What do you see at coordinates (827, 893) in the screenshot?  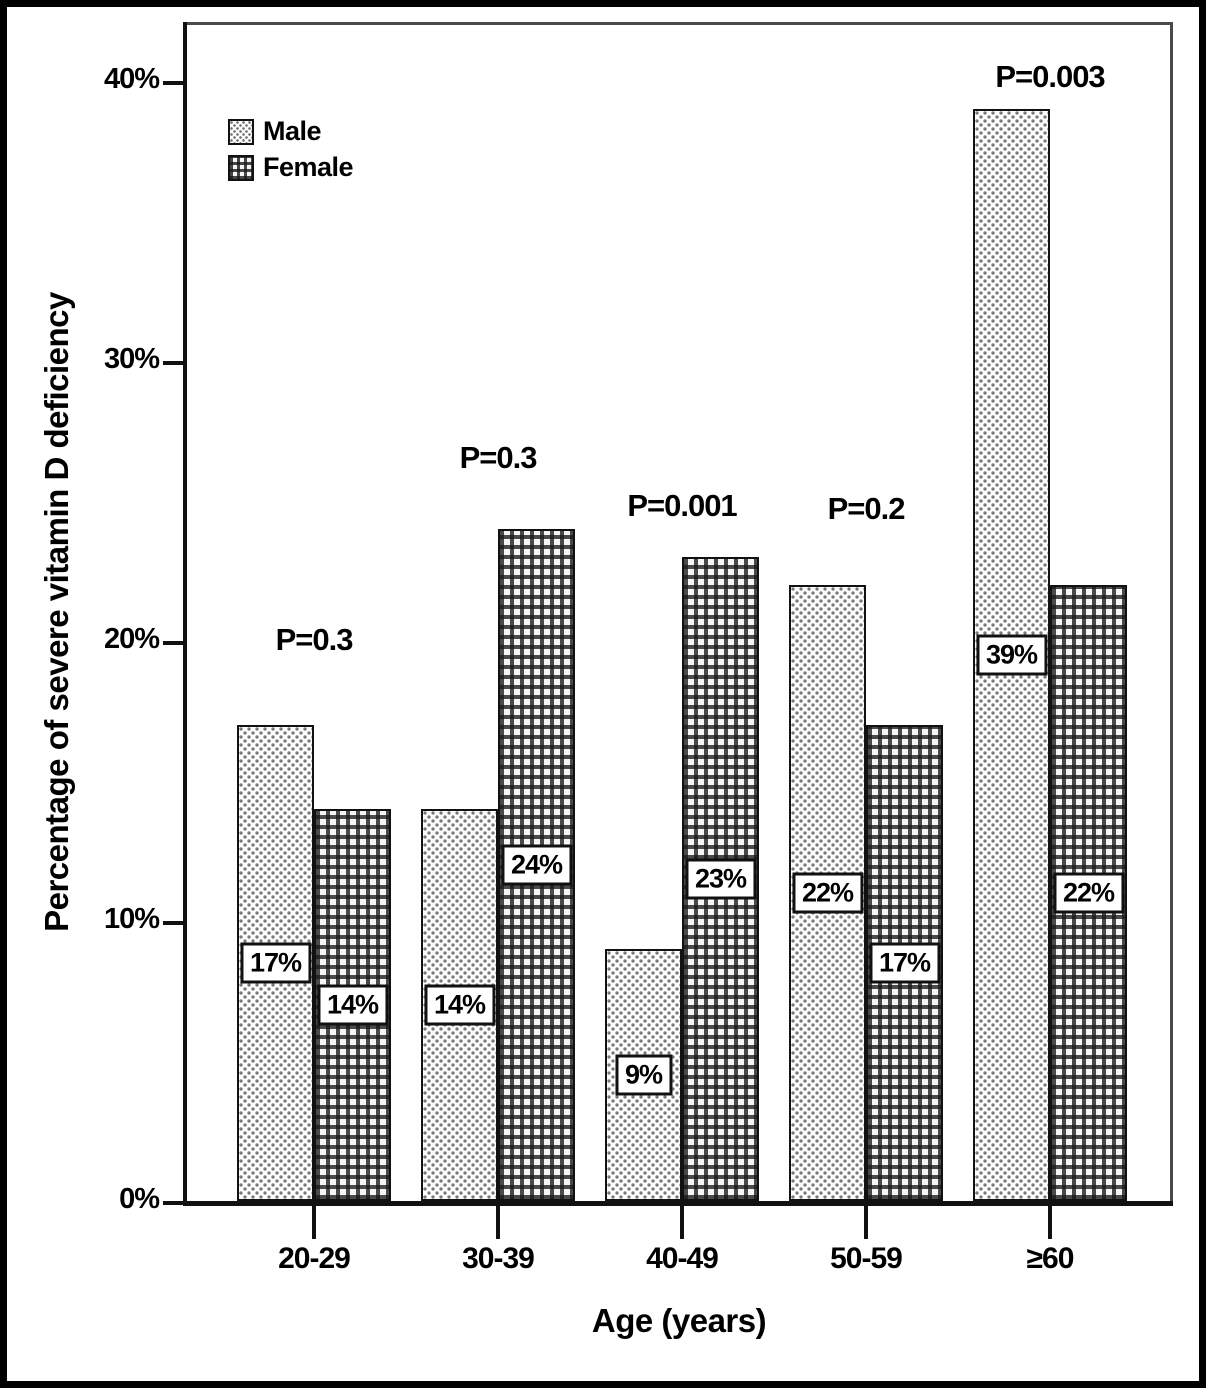 I see `value-label-male-50-59: 22%` at bounding box center [827, 893].